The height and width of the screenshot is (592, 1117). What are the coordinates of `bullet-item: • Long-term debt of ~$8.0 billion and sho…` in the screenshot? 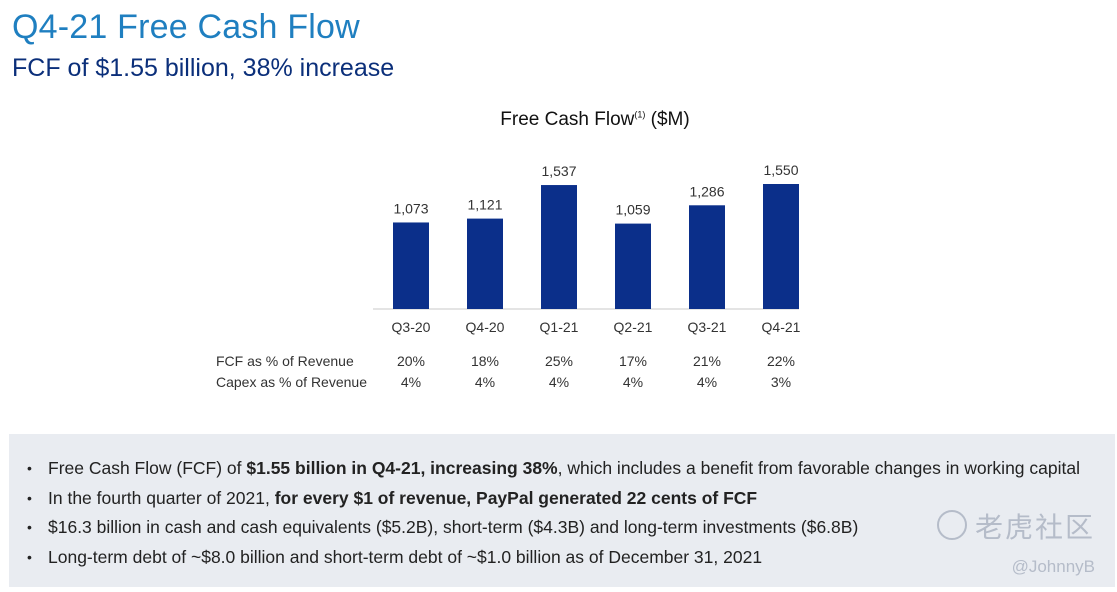 It's located at (553, 558).